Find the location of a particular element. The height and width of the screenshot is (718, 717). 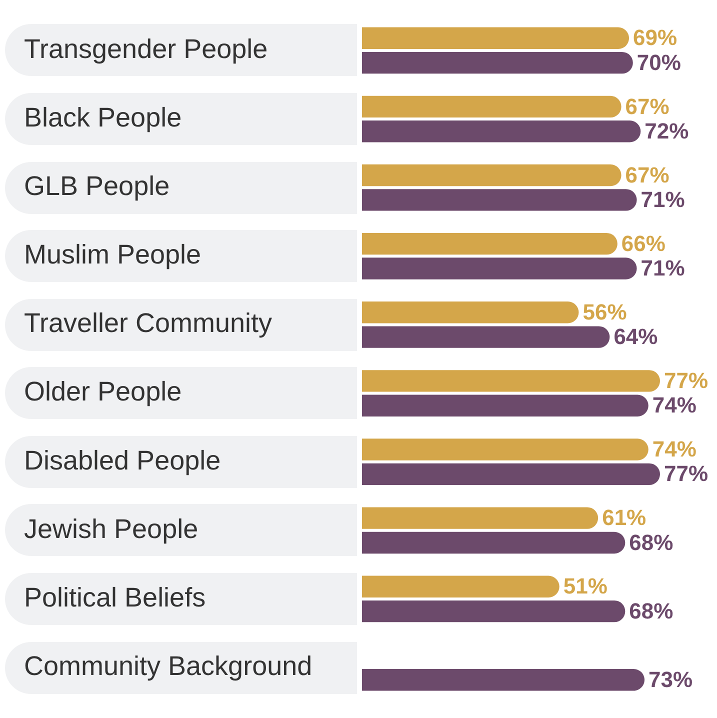

data-label: 66% is located at coordinates (643, 243).